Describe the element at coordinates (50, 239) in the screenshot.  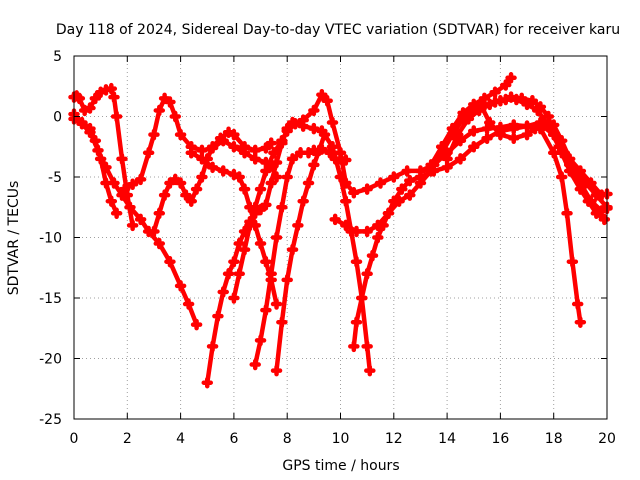
I see `y-tick-label: -10` at that location.